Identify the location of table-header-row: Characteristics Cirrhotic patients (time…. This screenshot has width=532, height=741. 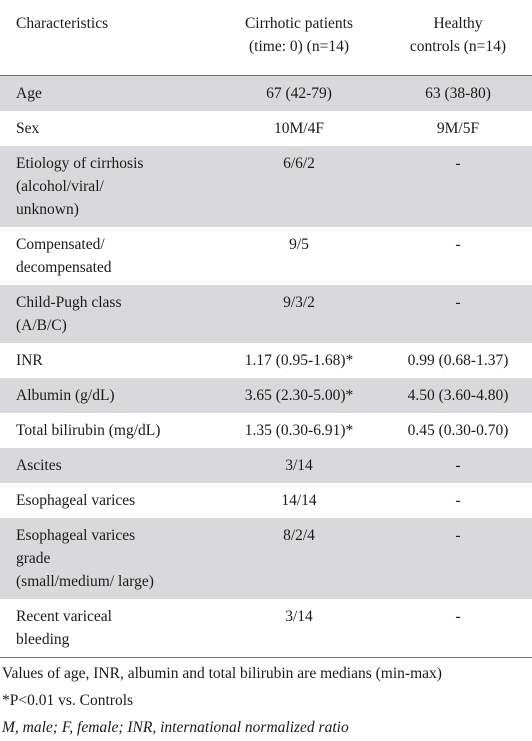
(266, 37).